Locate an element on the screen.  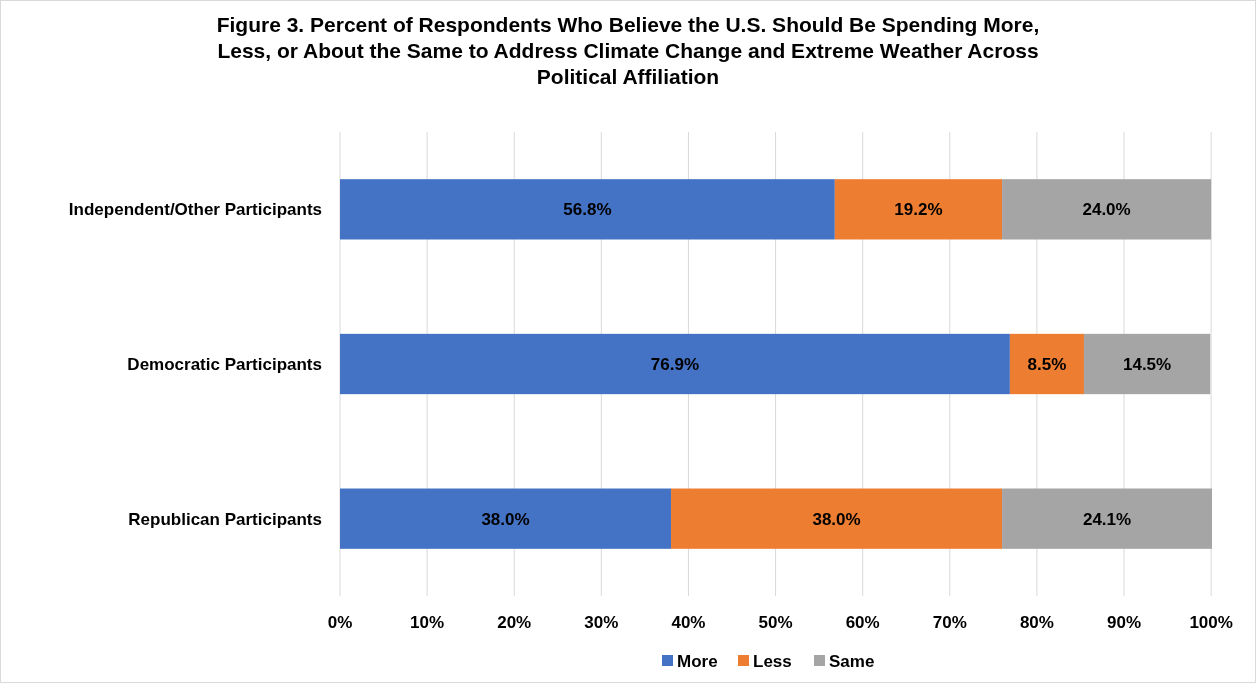
x-tick-label: 10% is located at coordinates (427, 622).